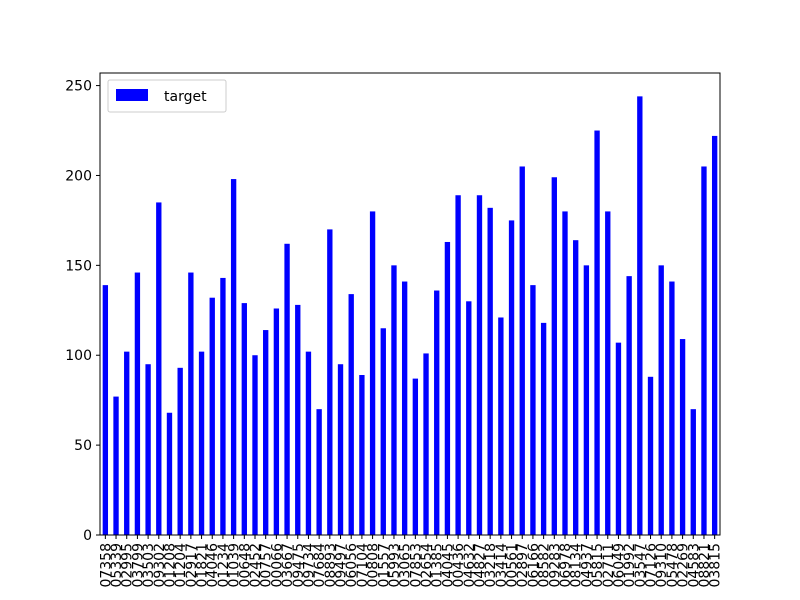 The image size is (800, 600). What do you see at coordinates (82, 311) in the screenshot?
I see `y-axis: 0 50 100 150 200 250` at bounding box center [82, 311].